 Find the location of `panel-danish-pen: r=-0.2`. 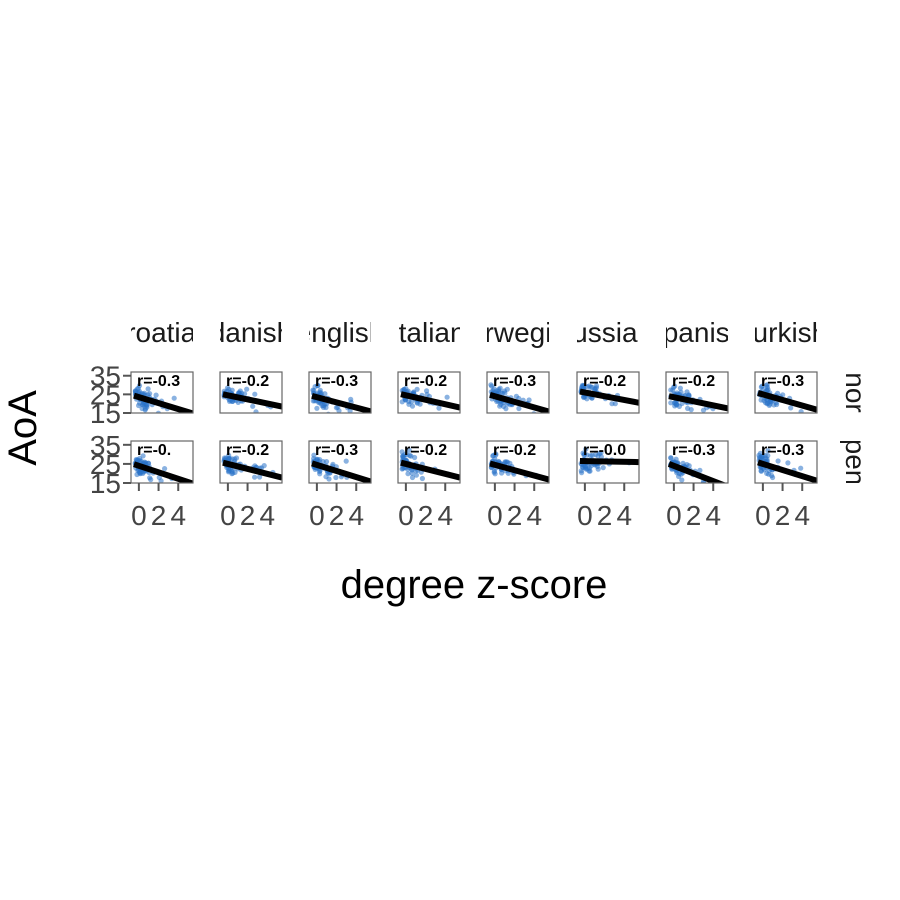

panel-danish-pen: r=-0.2 is located at coordinates (251, 462).